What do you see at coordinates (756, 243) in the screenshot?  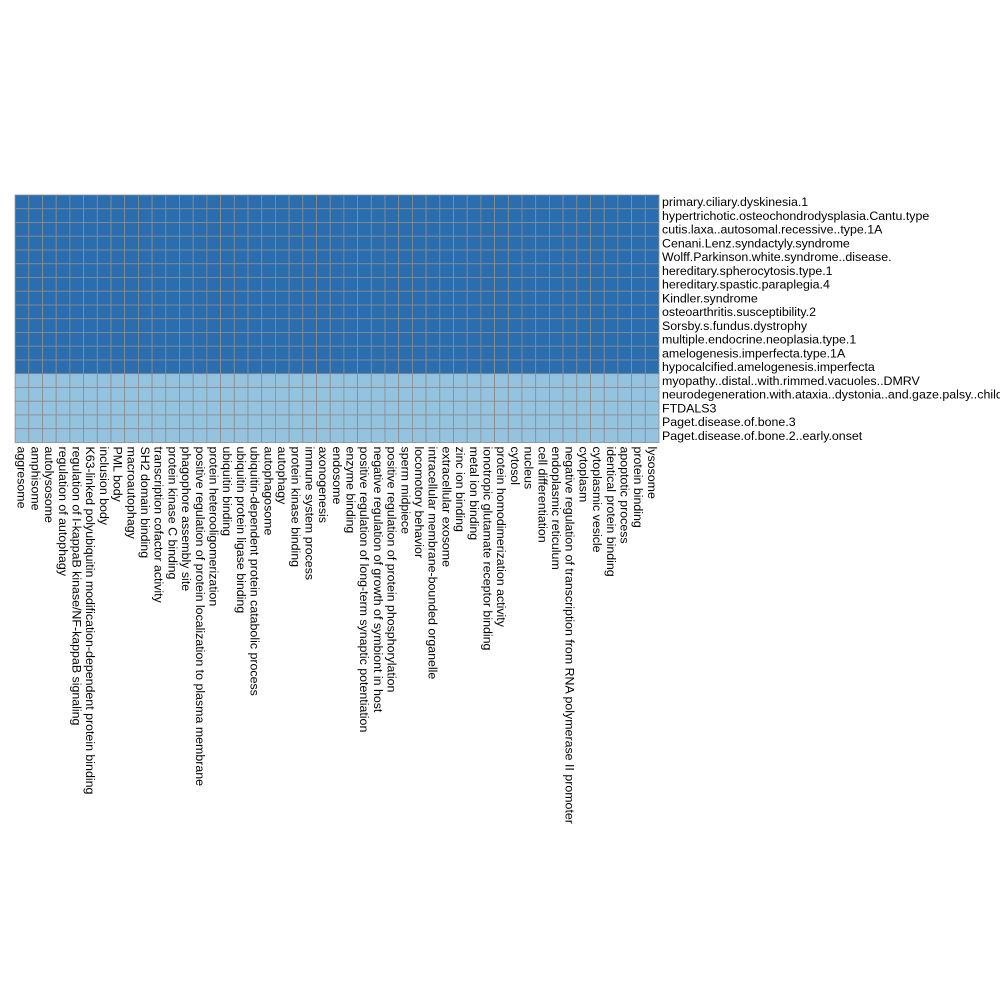 I see `row-label: Cenani.Lenz.syndactyly.syndrome` at bounding box center [756, 243].